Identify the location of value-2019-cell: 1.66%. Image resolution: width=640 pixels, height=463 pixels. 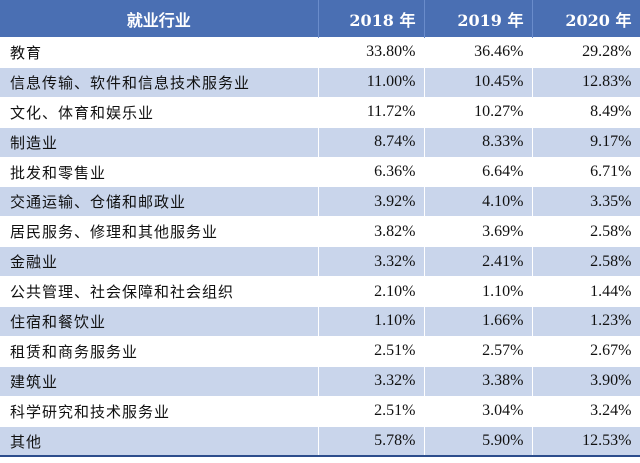
(478, 321).